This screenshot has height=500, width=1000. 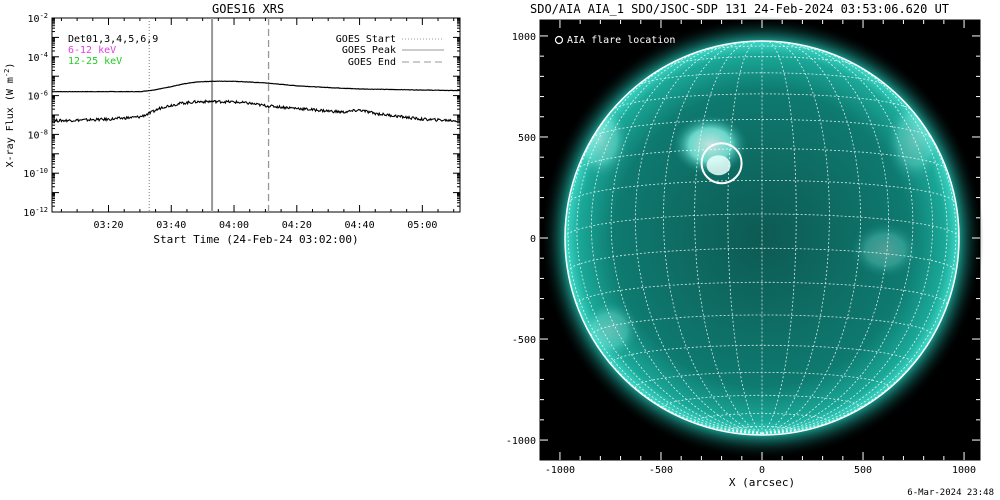 What do you see at coordinates (661, 470) in the screenshot?
I see `aia-xtick-label: -500` at bounding box center [661, 470].